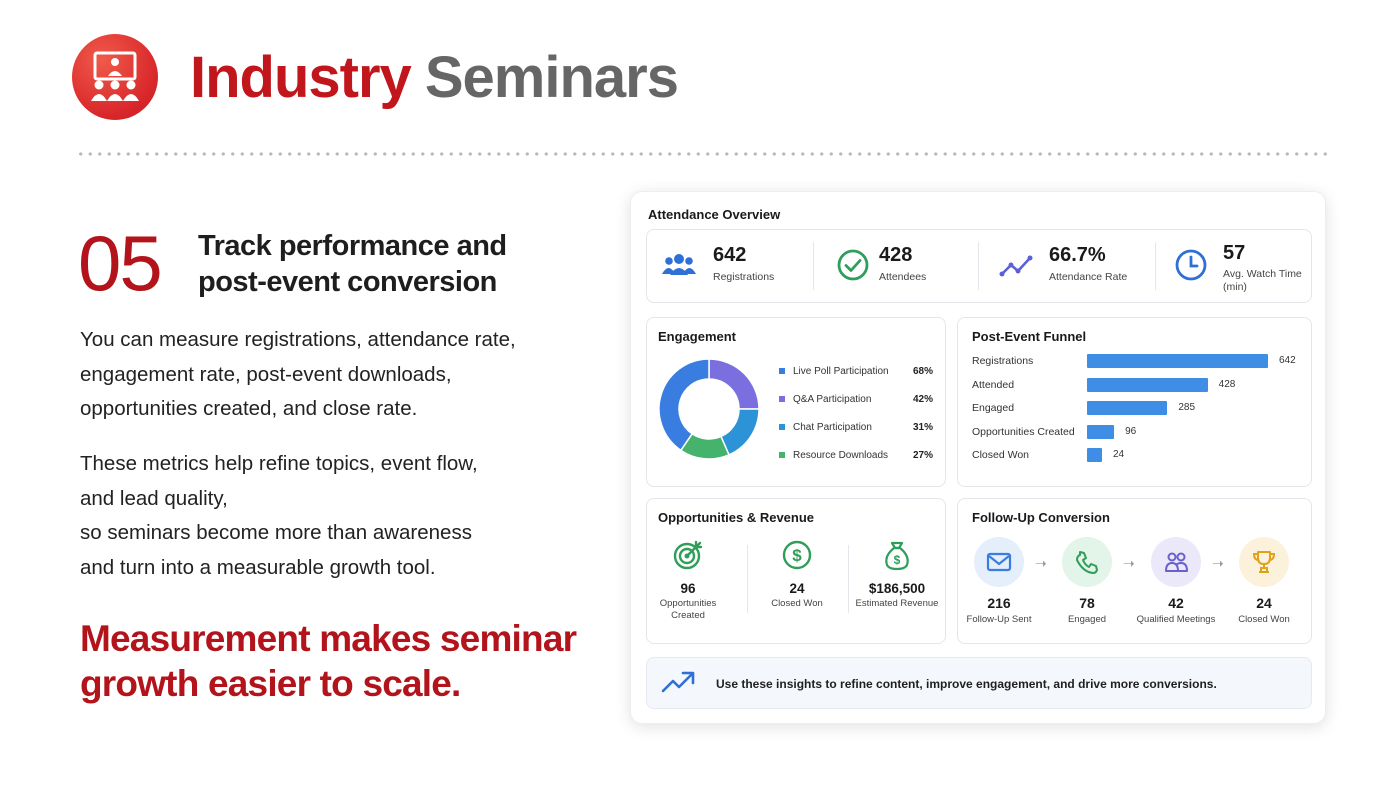  Describe the element at coordinates (797, 588) in the screenshot. I see `opp-value: 24` at that location.